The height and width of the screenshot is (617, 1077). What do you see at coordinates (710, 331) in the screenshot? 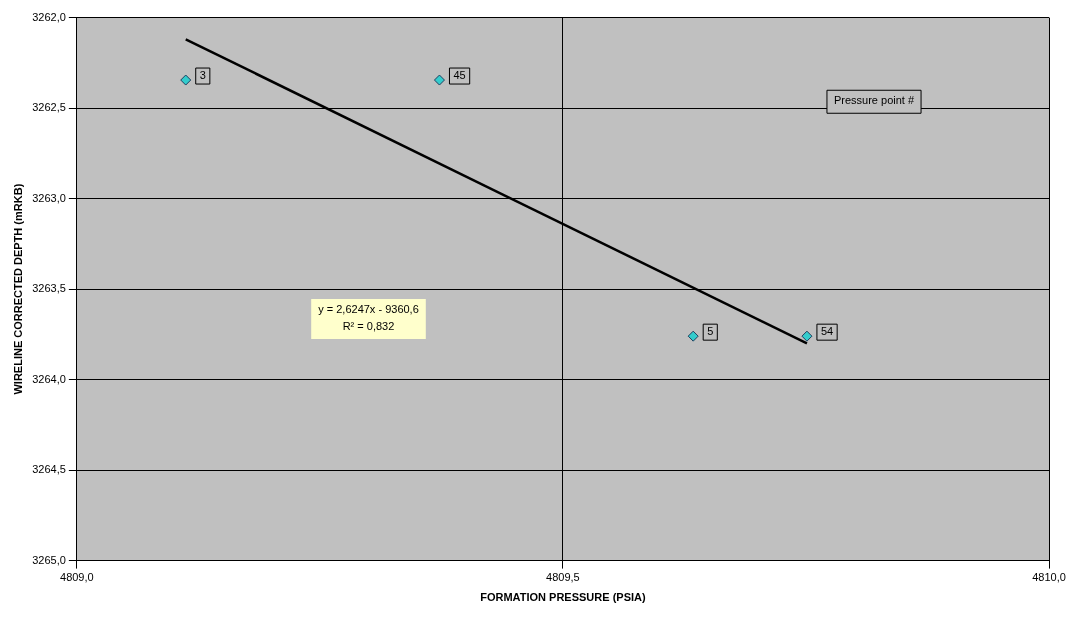
I see `annotation: 5` at bounding box center [710, 331].